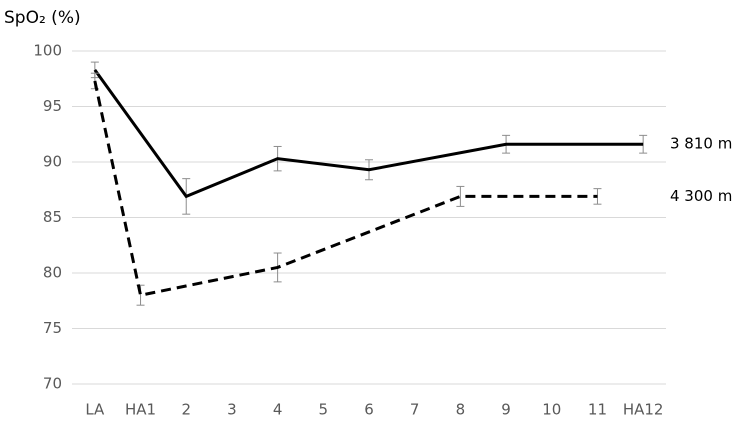 Image resolution: width=742 pixels, height=427 pixels. What do you see at coordinates (52, 328) in the screenshot?
I see `y-tick-label: 75` at bounding box center [52, 328].